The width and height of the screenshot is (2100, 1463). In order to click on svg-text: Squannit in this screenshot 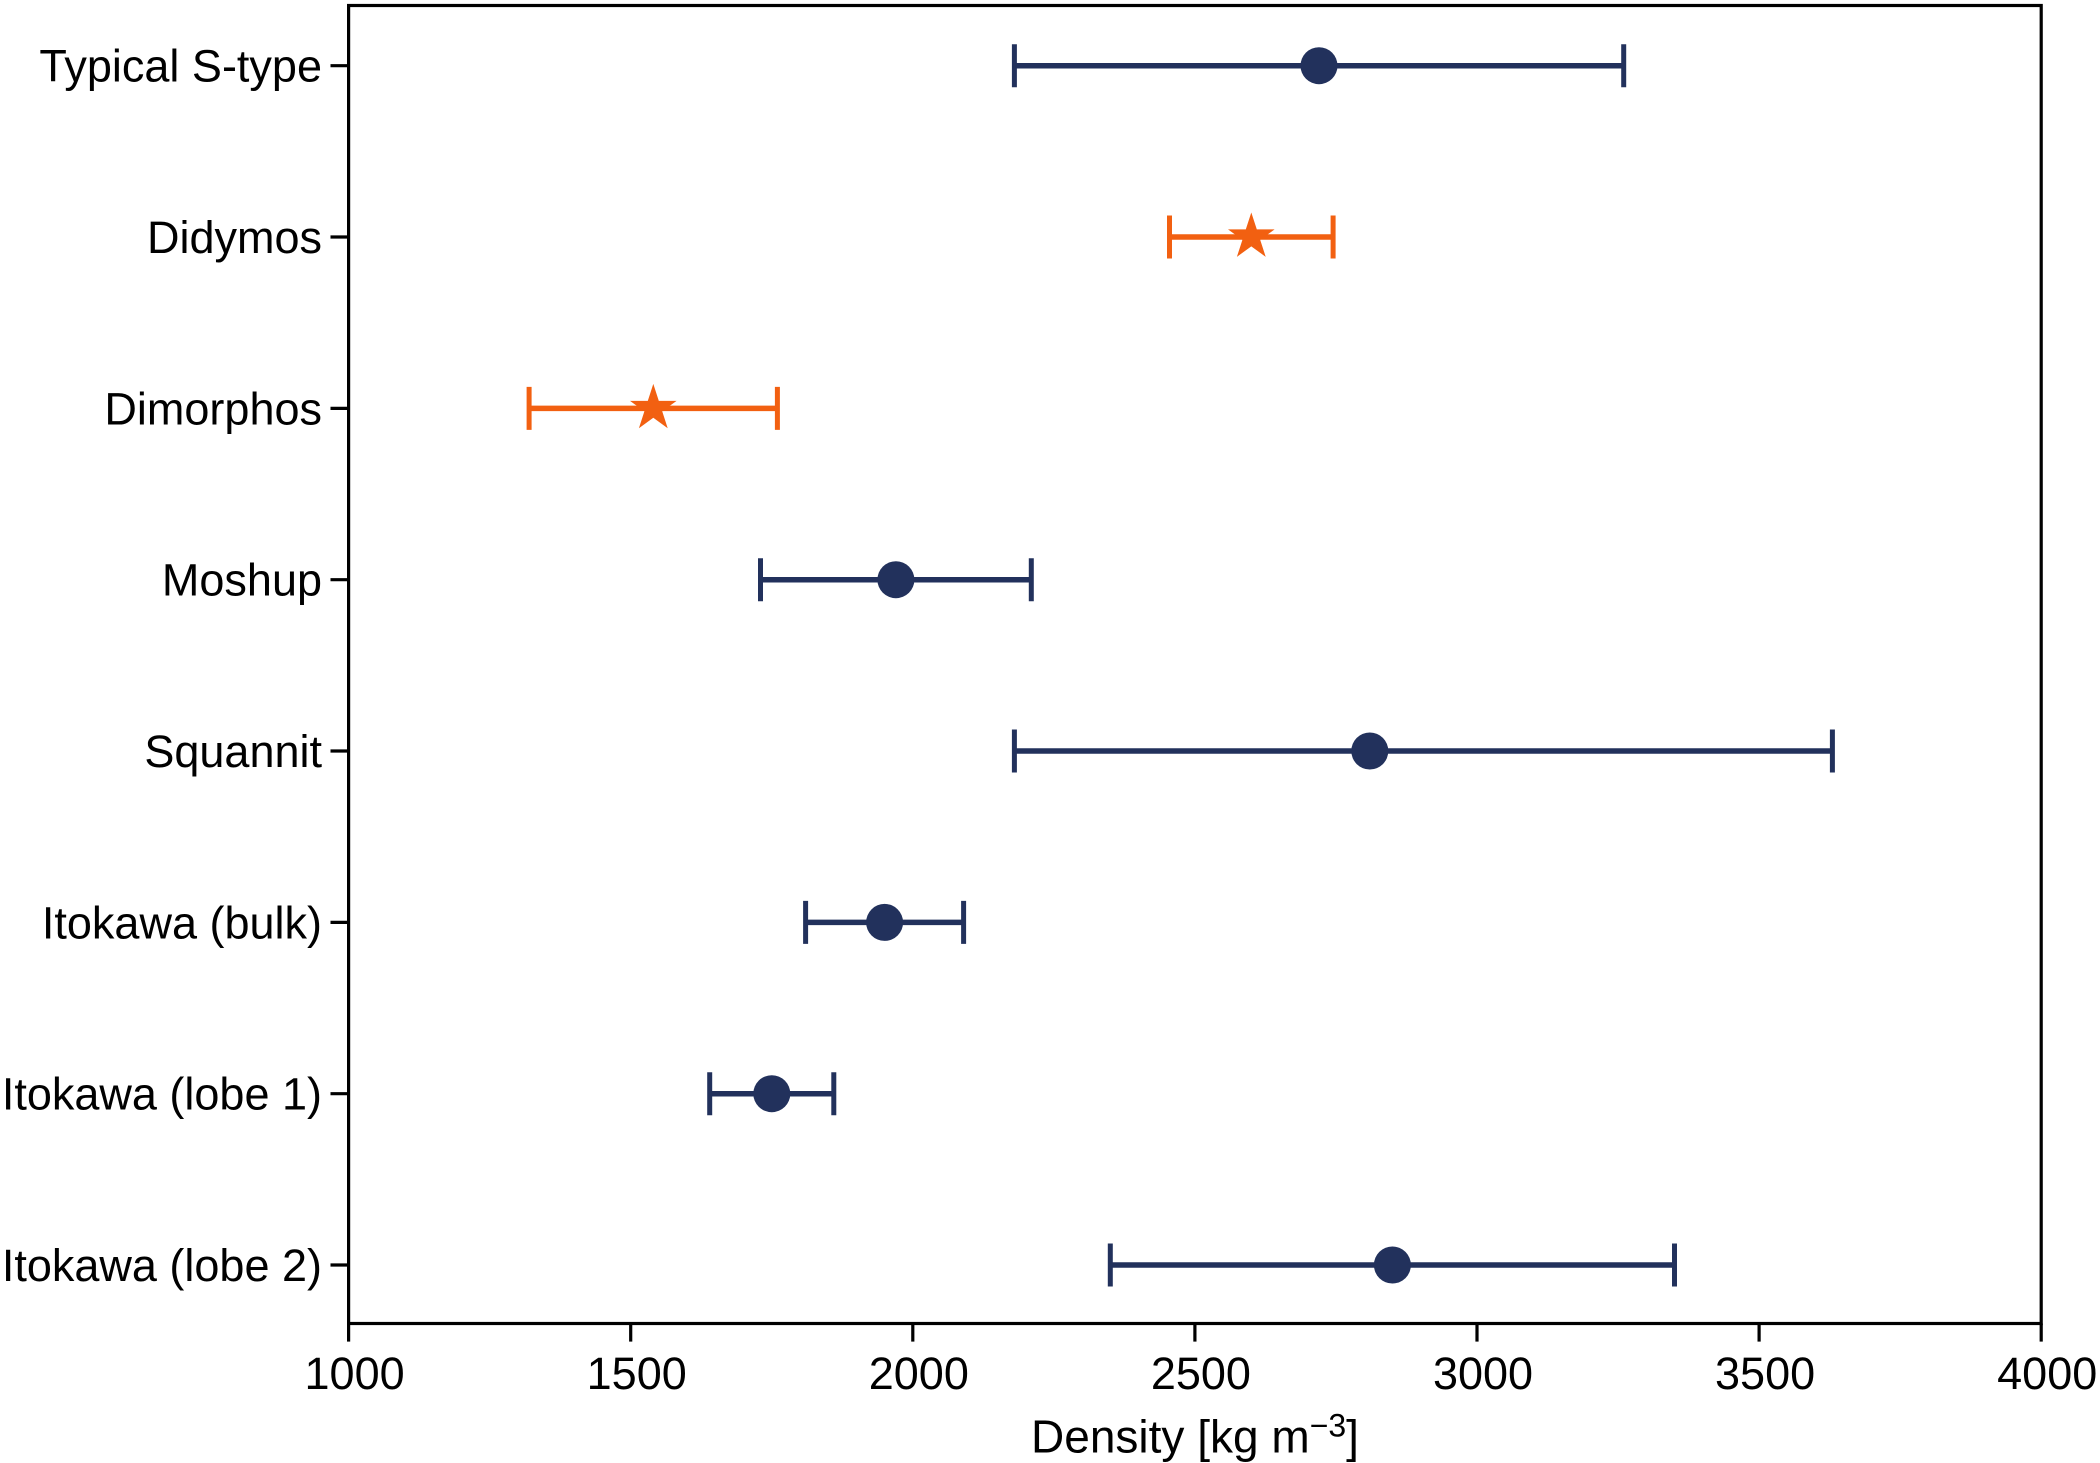, I will do `click(233, 751)`.